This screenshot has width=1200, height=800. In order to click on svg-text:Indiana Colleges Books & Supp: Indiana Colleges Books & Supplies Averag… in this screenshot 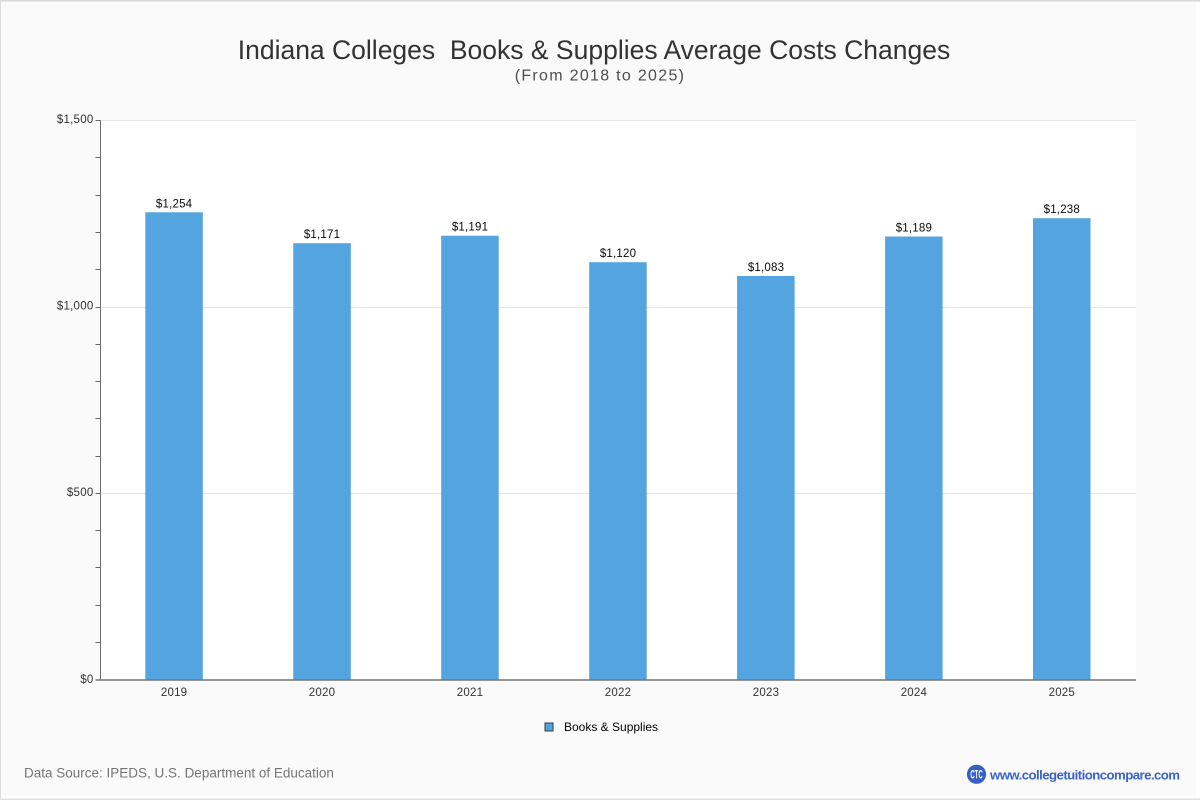, I will do `click(594, 50)`.